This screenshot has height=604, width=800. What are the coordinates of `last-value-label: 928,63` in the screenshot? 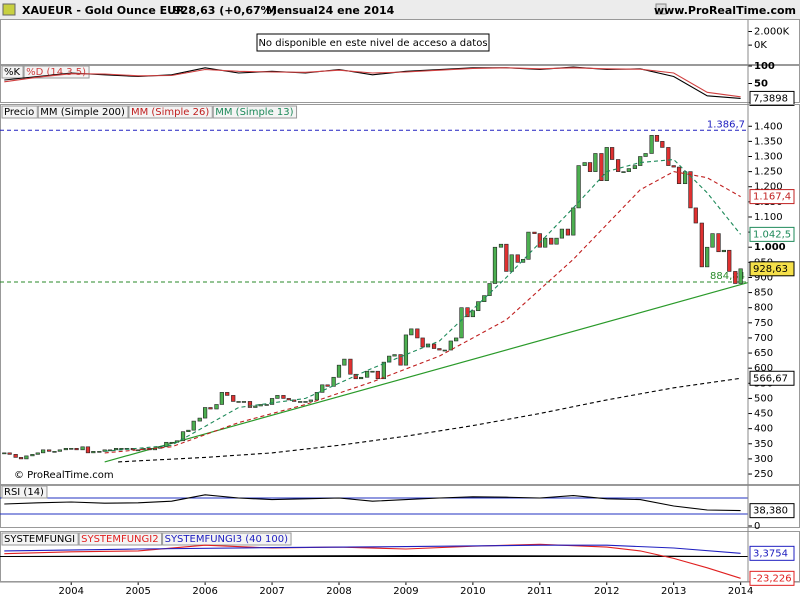 It's located at (770, 269).